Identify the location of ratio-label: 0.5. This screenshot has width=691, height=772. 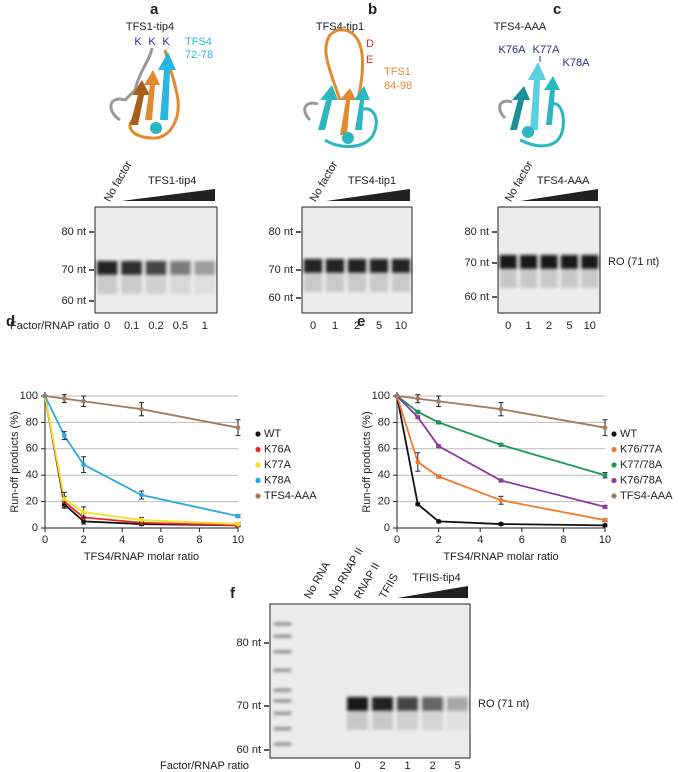
(180, 326).